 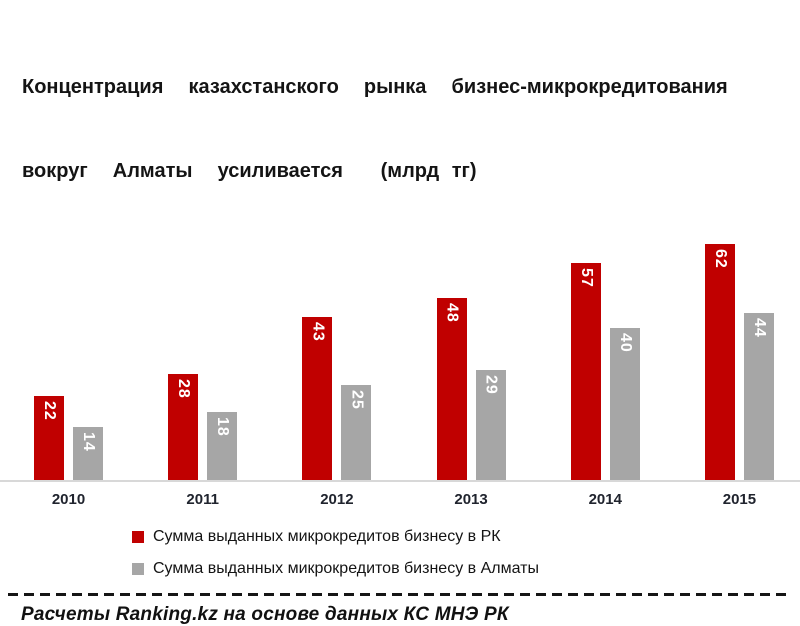 I want to click on bar-group: 28 18, so click(x=203, y=426).